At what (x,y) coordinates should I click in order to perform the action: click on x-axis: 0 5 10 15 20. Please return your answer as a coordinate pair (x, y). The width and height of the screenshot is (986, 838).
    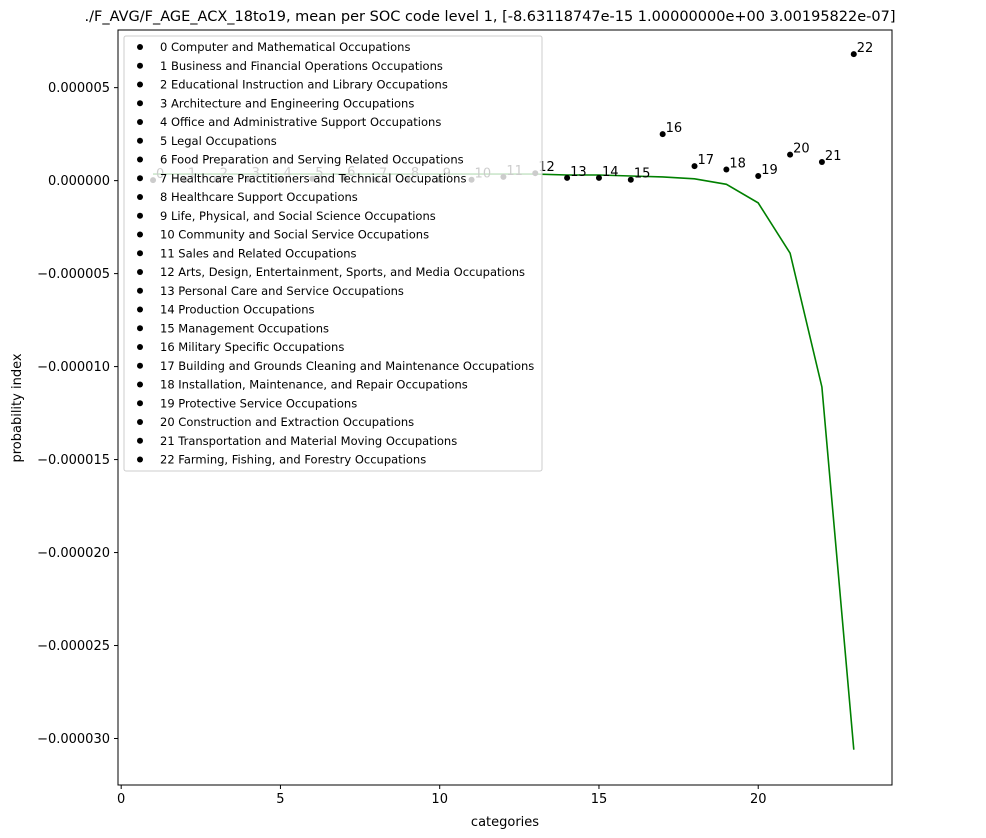
    Looking at the image, I should click on (441, 796).